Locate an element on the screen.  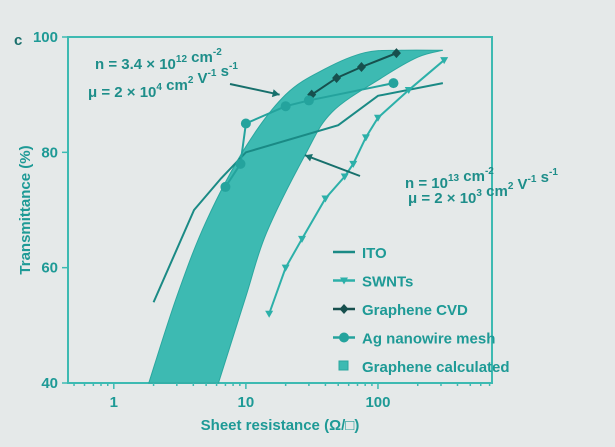
legend-label: Ag nanowire mesh is located at coordinates (428, 339).